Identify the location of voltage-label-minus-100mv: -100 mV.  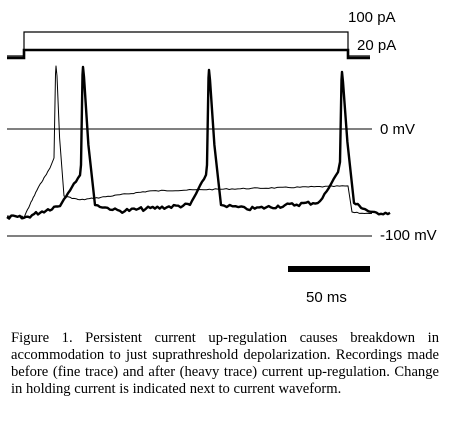
(408, 235).